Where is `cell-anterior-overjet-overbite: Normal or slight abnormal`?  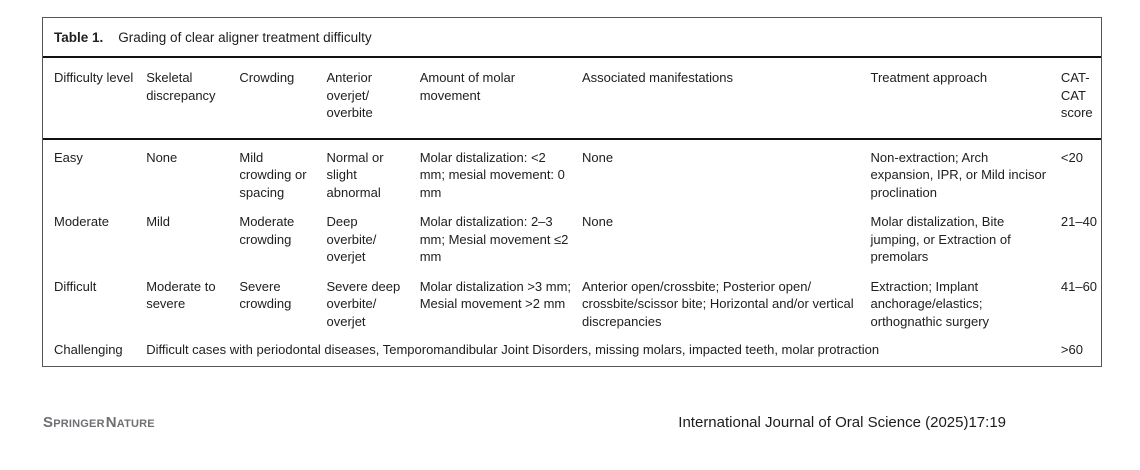
cell-anterior-overjet-overbite: Normal or slight abnormal is located at coordinates (355, 174).